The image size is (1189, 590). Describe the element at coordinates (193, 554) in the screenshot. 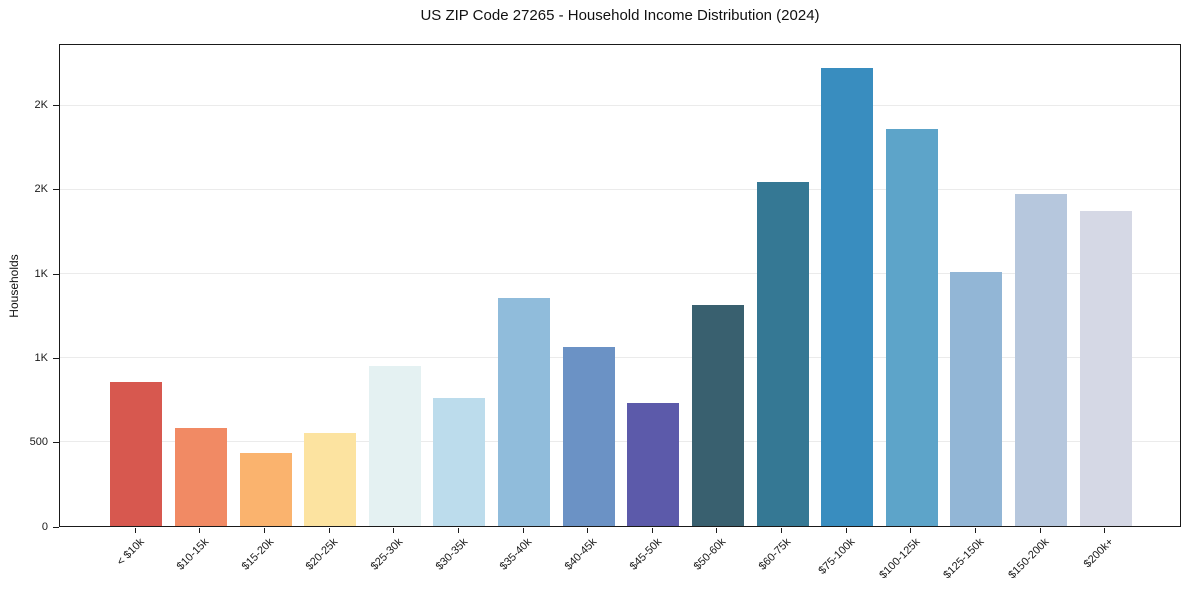

I see `x-tick-label: $10-15k` at that location.